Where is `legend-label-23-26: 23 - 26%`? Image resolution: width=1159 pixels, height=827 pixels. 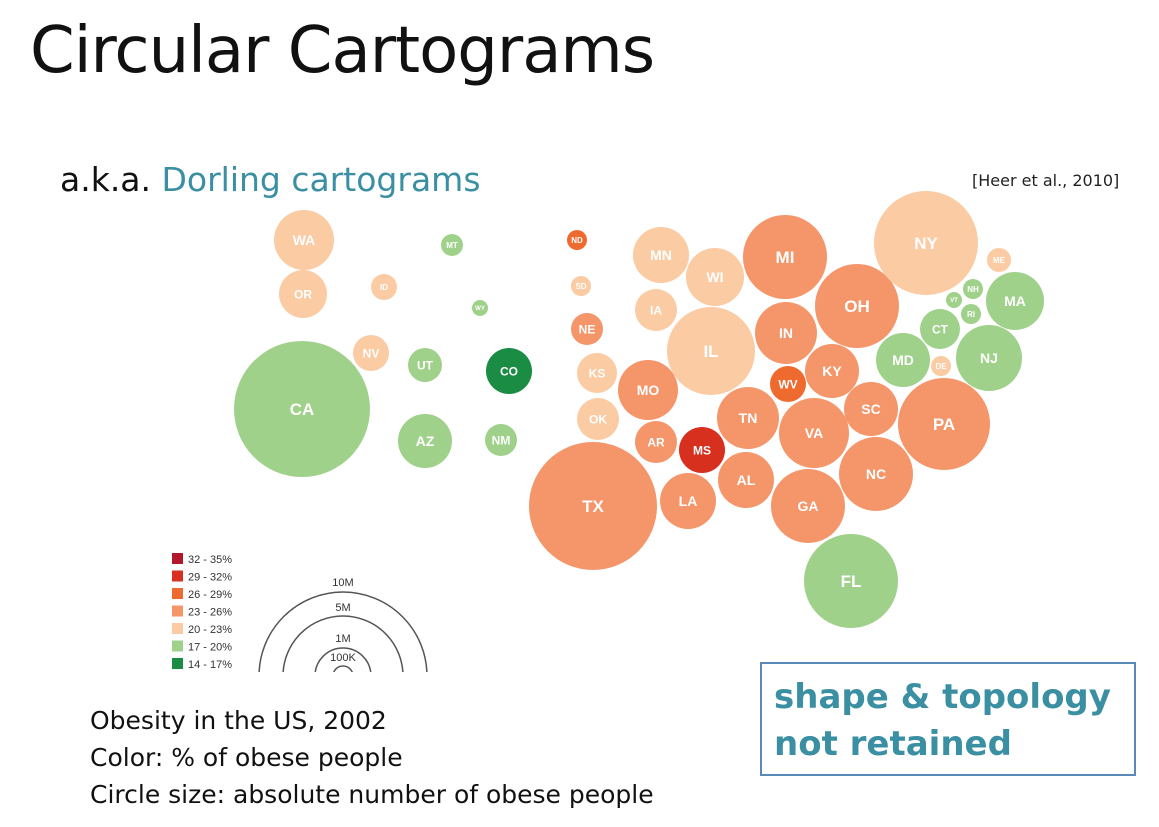
legend-label-23-26: 23 - 26% is located at coordinates (210, 613).